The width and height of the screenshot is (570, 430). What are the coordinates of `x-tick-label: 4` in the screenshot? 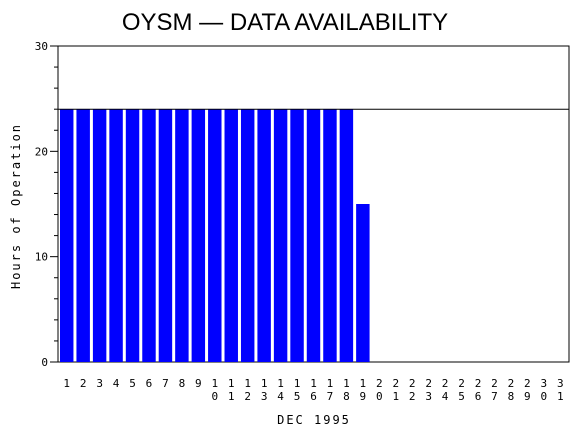 It's located at (116, 383).